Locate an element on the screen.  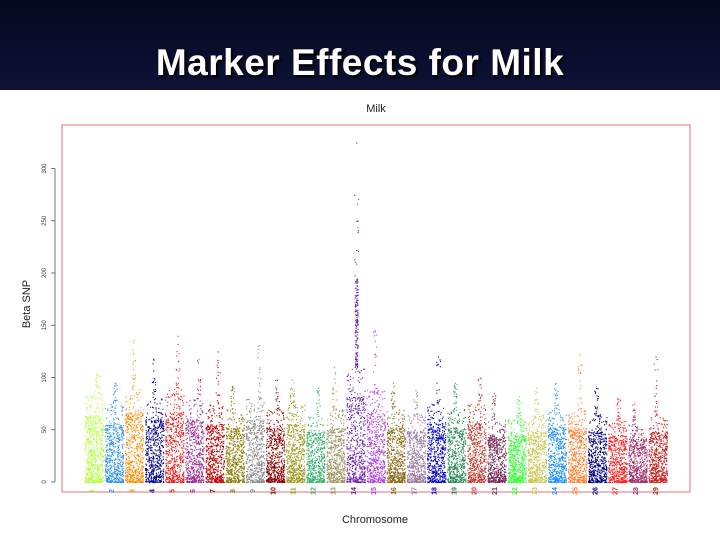
chromosome-27-markers is located at coordinates (618, 441).